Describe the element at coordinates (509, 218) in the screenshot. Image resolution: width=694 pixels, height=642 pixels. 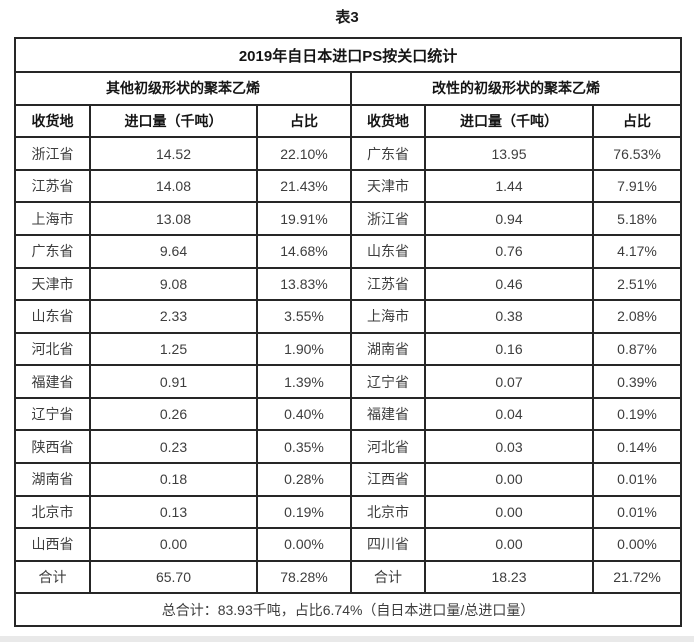
I see `volume-cell: 0.94` at that location.